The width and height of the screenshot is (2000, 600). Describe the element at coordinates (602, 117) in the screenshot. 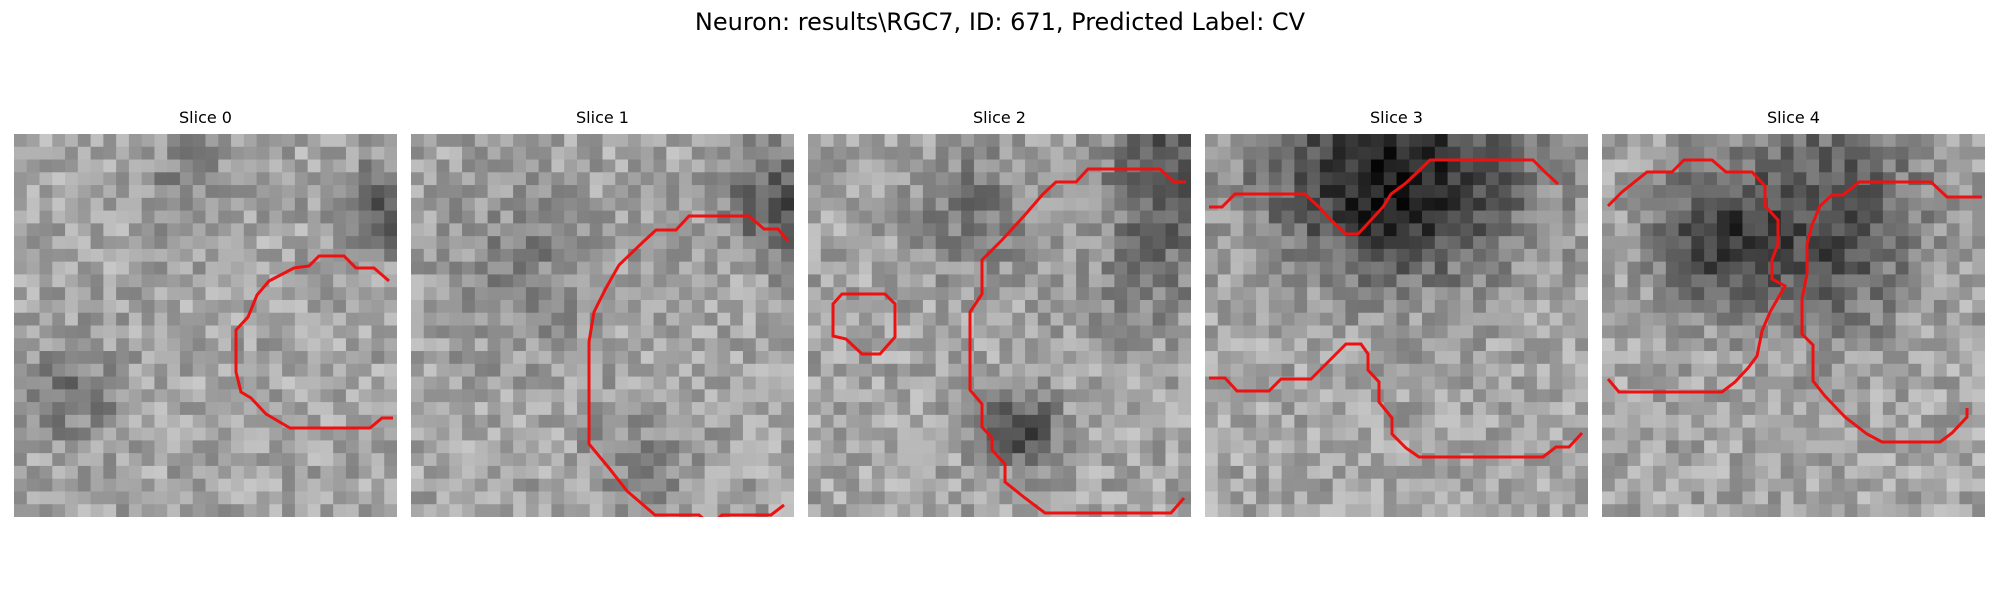

I see `slice-title: Slice 1` at that location.